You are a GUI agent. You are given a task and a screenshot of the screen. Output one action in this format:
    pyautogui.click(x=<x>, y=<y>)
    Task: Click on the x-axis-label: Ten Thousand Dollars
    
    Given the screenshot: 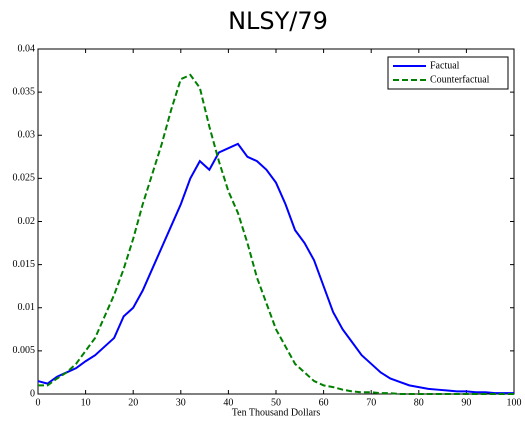 What is the action you would take?
    pyautogui.click(x=276, y=412)
    